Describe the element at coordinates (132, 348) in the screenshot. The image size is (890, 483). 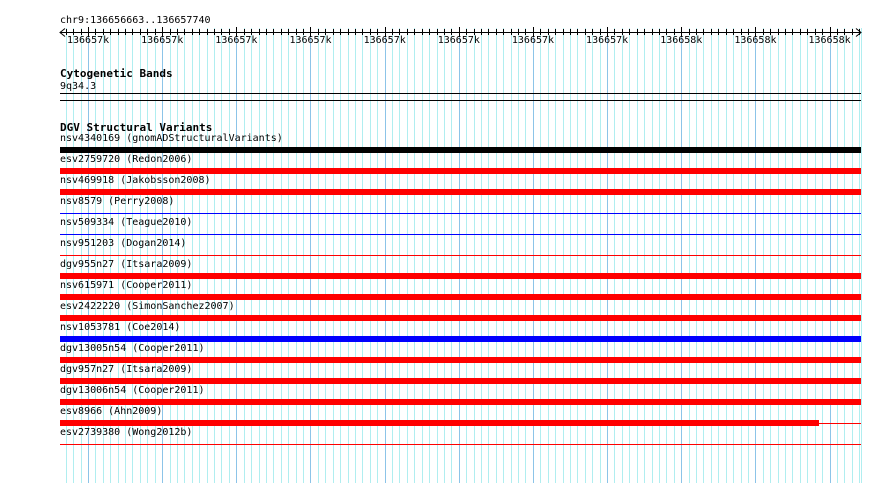
I see `feature-label: dgv13005n54 (Cooper2011)` at that location.